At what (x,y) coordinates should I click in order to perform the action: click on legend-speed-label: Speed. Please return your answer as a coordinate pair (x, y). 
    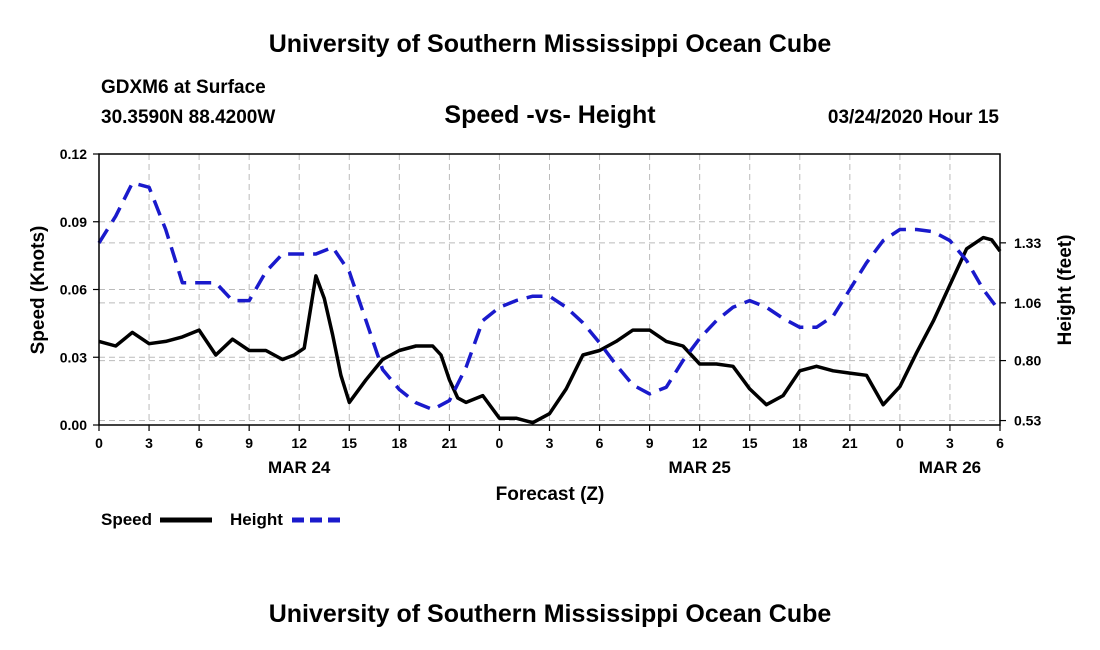
    Looking at the image, I should click on (126, 519).